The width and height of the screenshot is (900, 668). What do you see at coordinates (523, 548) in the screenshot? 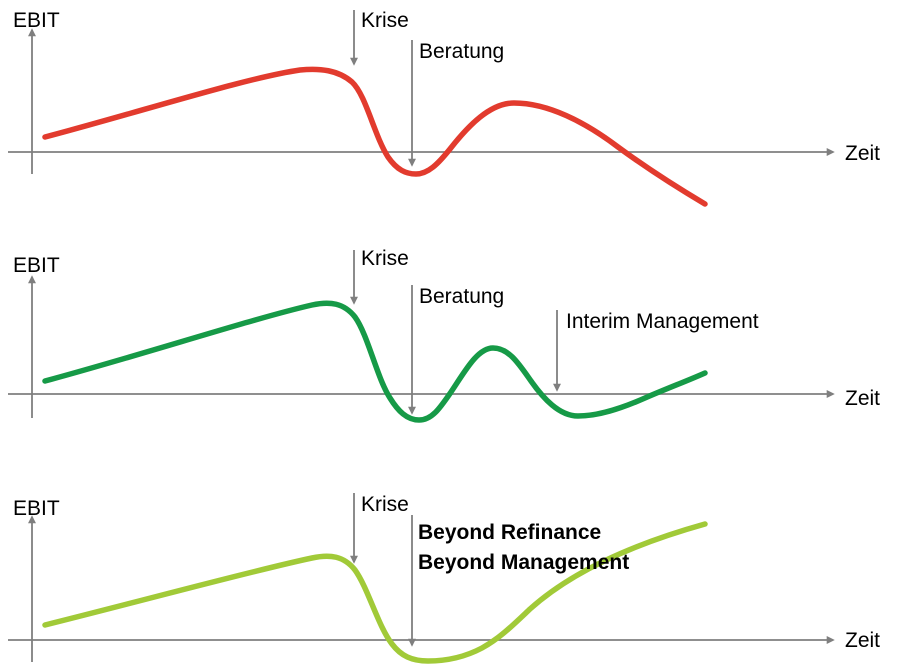
I see `annotation-beyond: Beyond Refinance Beyond Management` at bounding box center [523, 548].